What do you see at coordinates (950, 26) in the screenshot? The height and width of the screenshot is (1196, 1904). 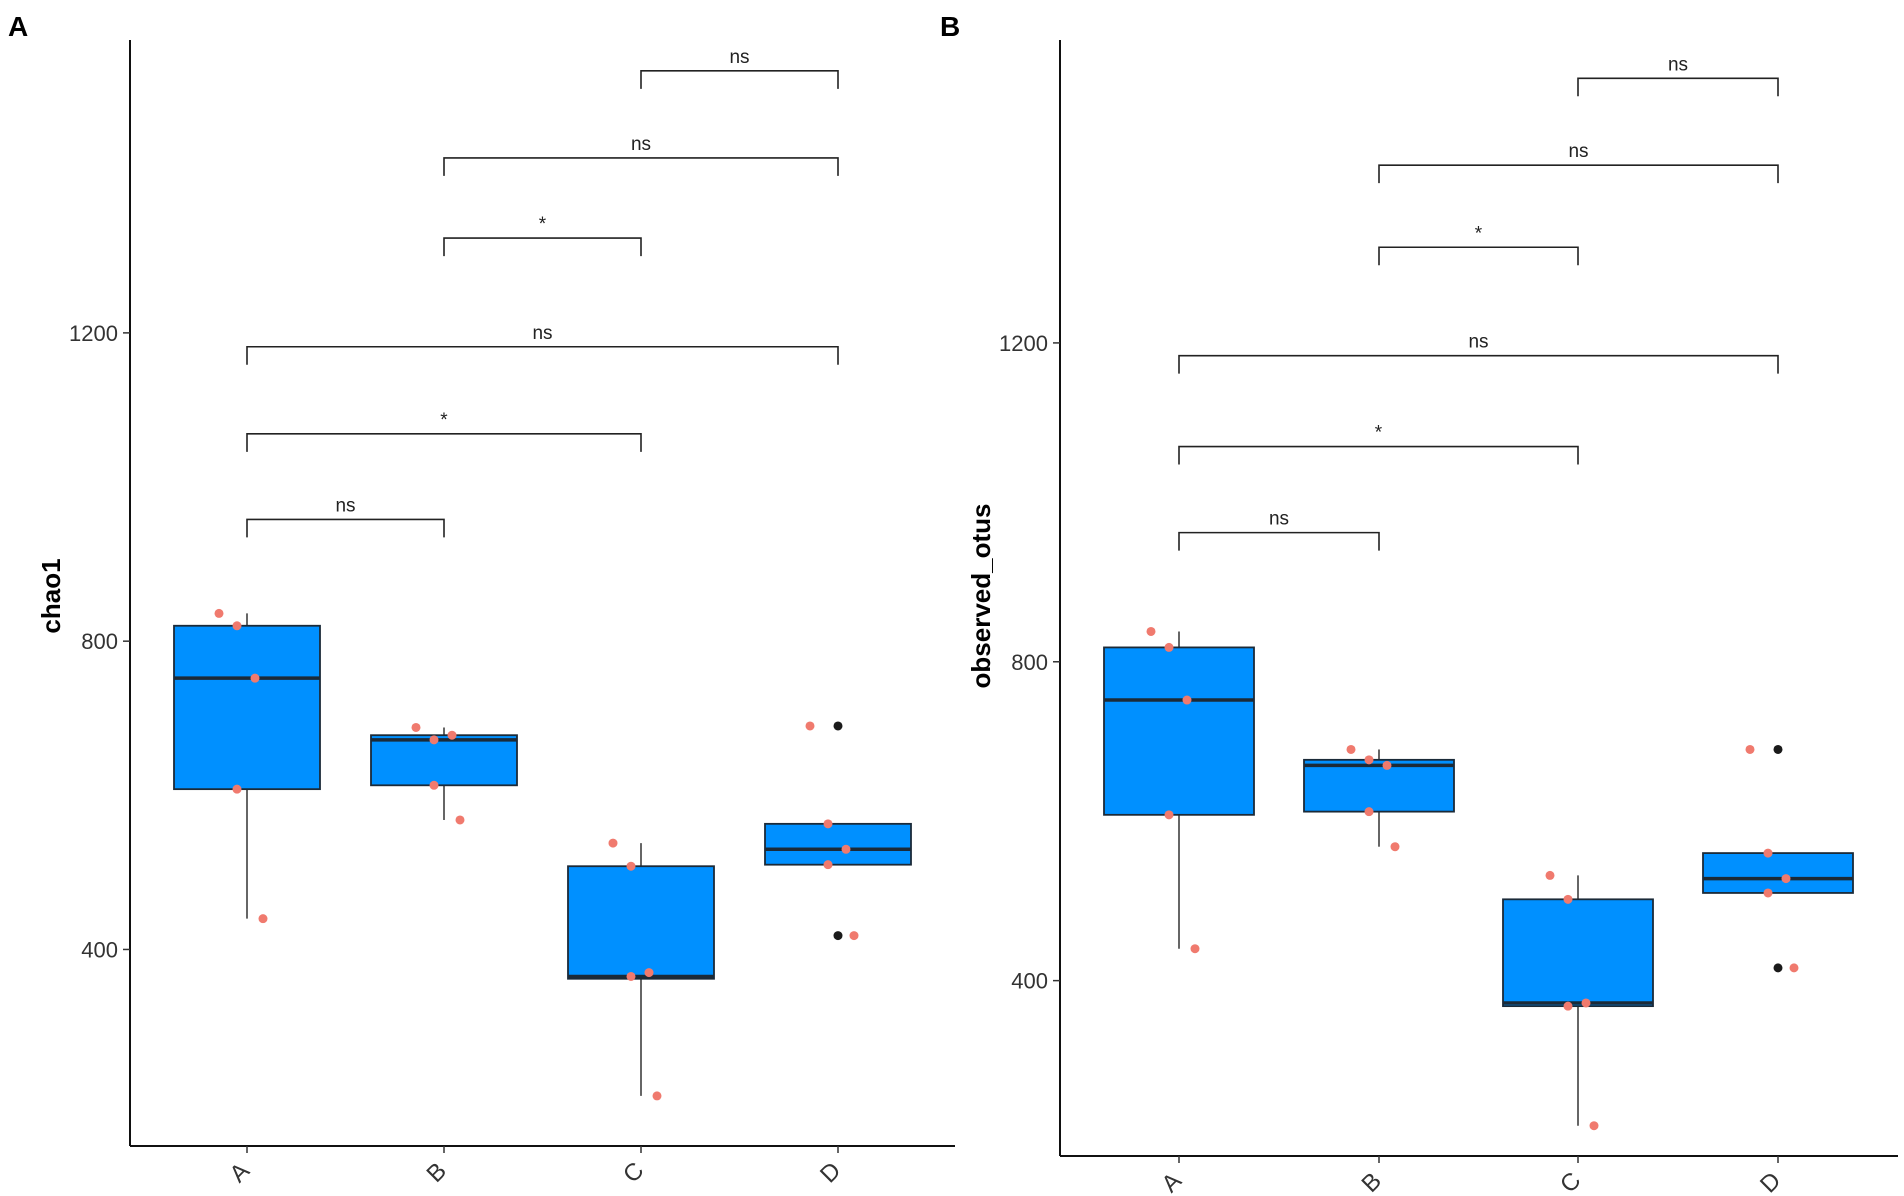 I see `panel-label: B` at bounding box center [950, 26].